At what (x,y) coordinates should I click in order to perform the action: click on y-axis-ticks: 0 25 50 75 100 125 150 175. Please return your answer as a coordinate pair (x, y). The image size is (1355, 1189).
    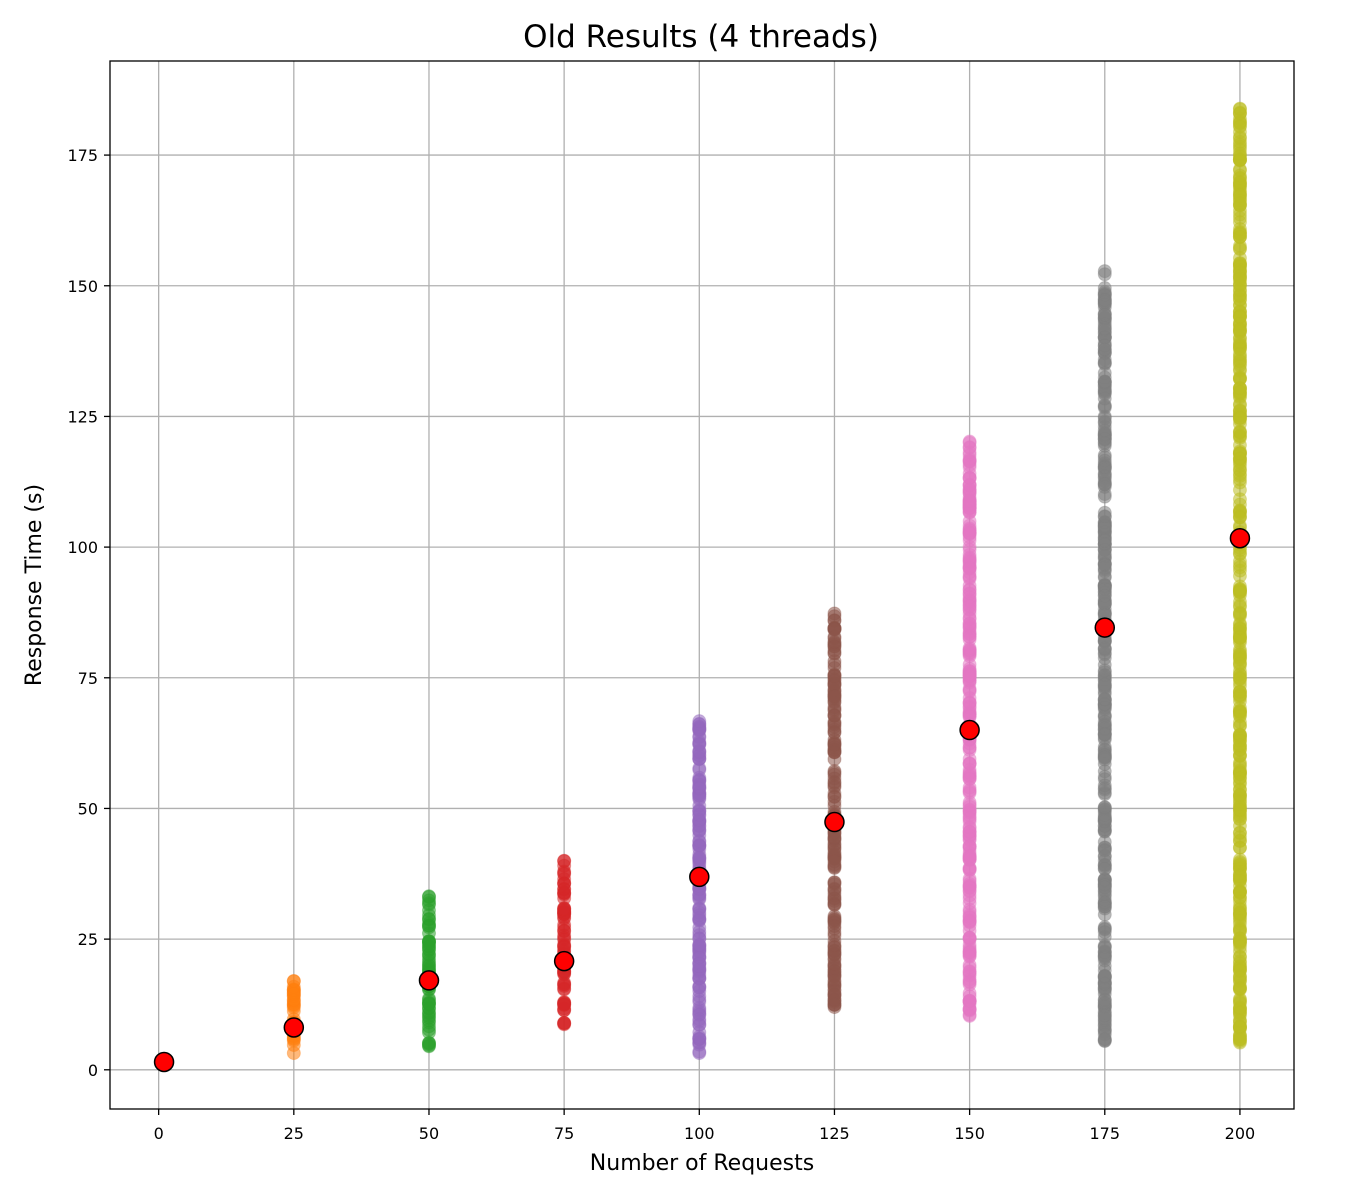
    Looking at the image, I should click on (88, 613).